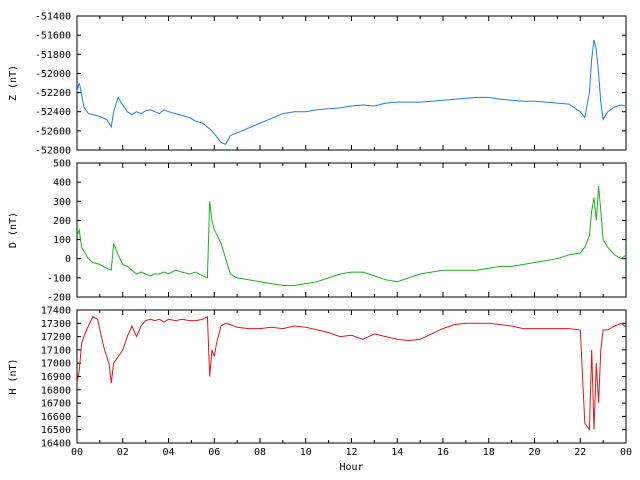 The image size is (640, 480). Describe the element at coordinates (53, 151) in the screenshot. I see `y-tick-label: -52800` at that location.